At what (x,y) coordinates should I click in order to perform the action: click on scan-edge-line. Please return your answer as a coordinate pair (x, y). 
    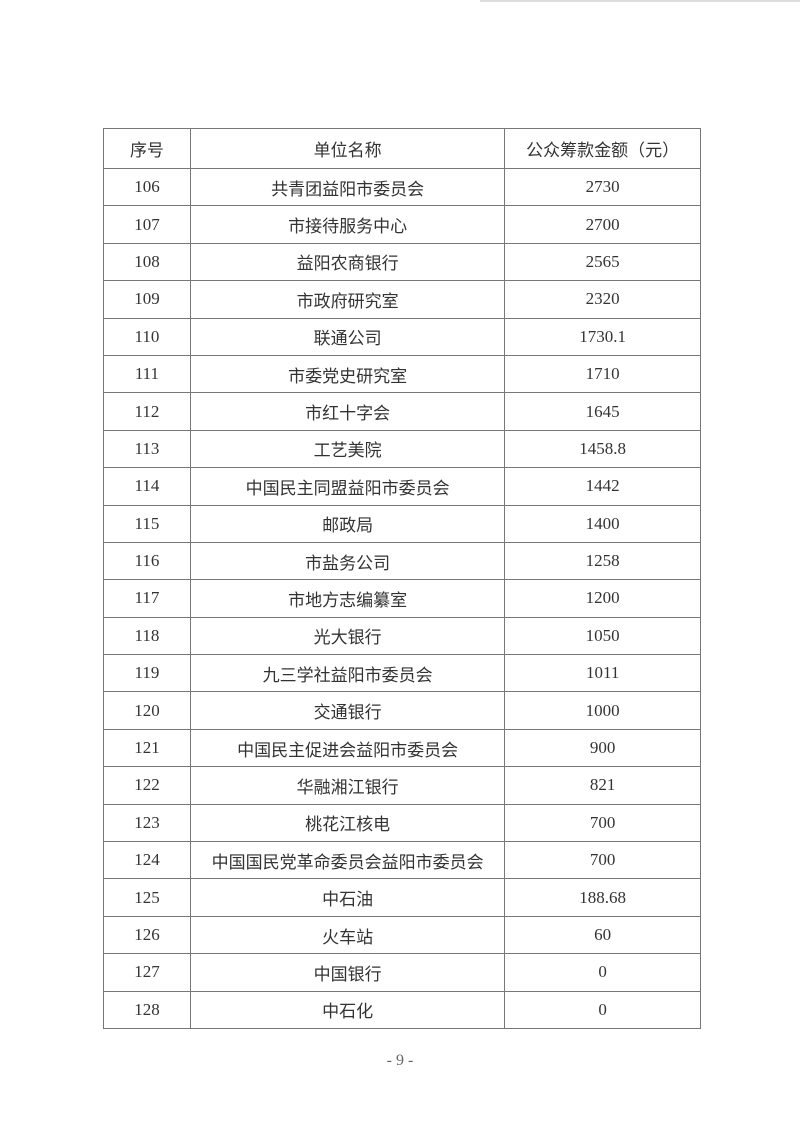
    Looking at the image, I should click on (640, 1).